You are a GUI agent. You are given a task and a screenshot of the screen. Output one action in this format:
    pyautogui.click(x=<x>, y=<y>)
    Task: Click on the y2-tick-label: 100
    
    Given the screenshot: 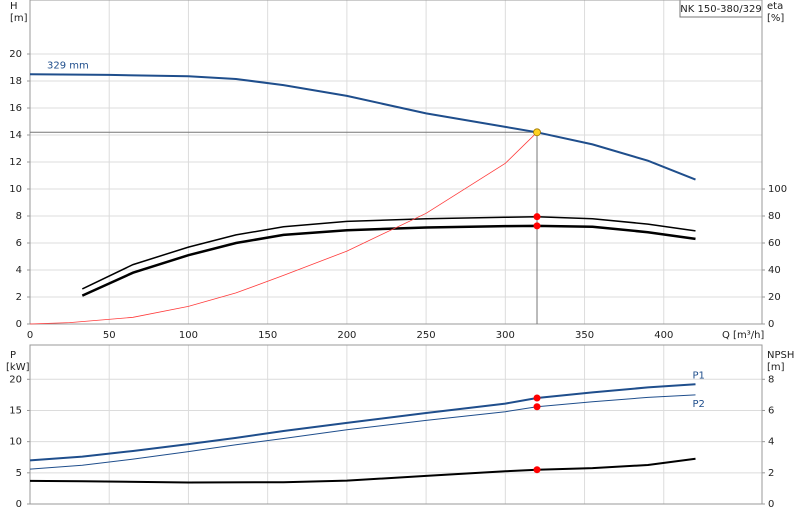 What is the action you would take?
    pyautogui.click(x=777, y=189)
    